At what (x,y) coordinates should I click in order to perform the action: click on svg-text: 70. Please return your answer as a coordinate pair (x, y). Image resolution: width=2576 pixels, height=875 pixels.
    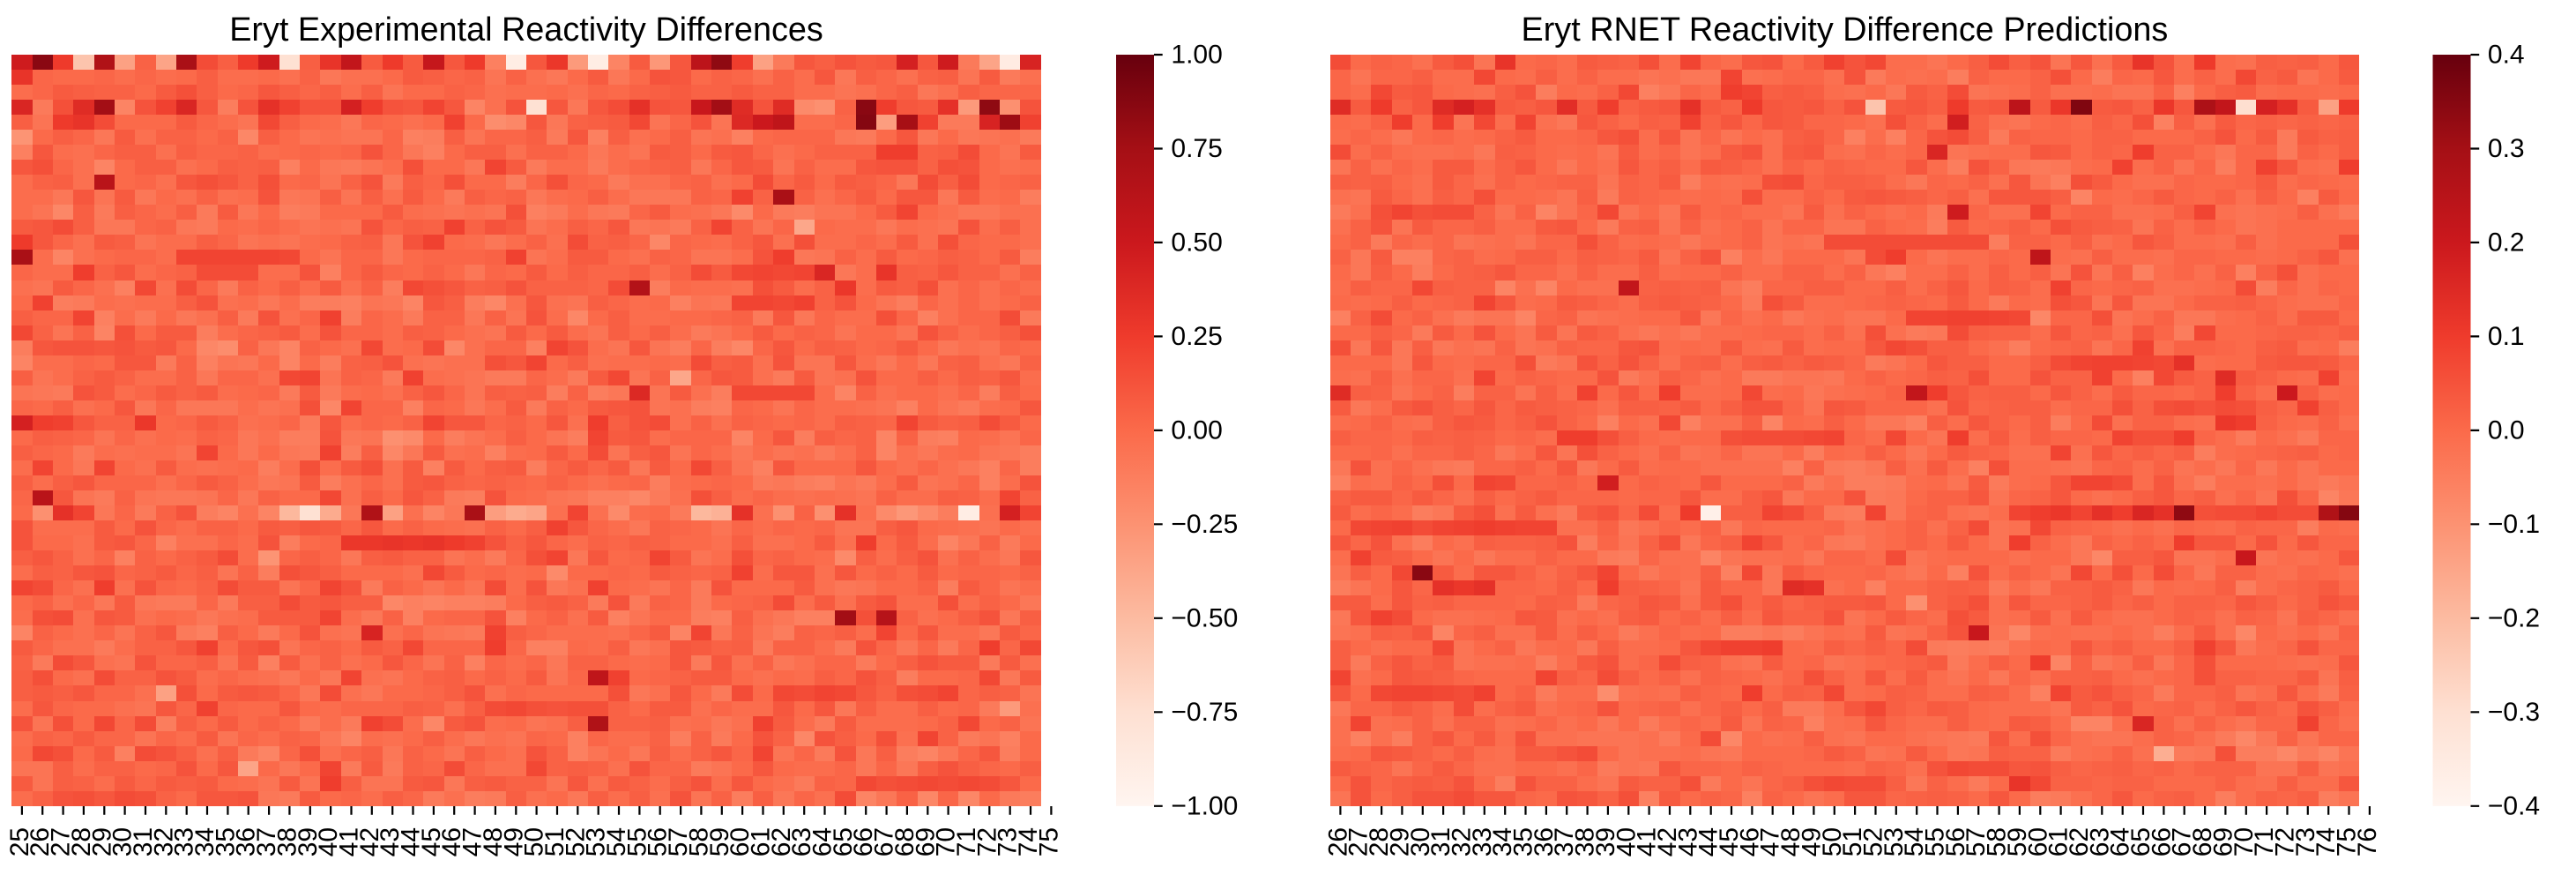
    Looking at the image, I should click on (2245, 841).